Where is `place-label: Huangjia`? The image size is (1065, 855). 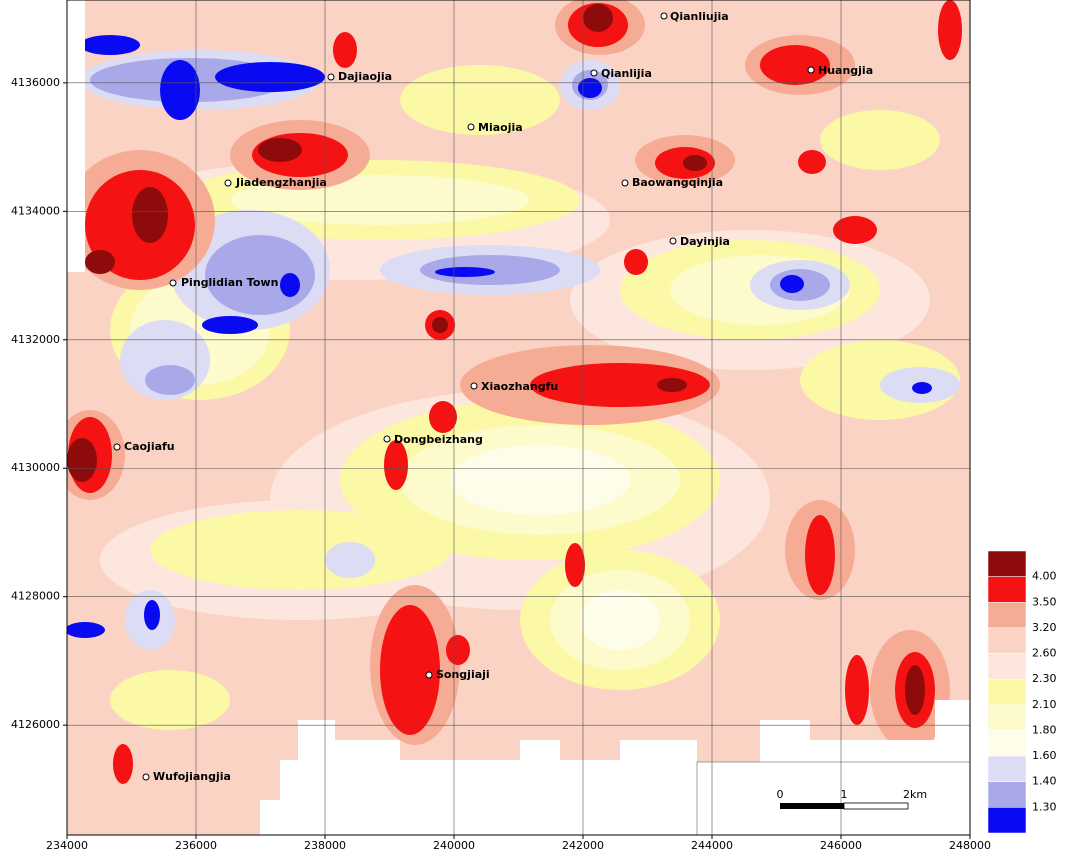
place-label: Huangjia is located at coordinates (845, 70).